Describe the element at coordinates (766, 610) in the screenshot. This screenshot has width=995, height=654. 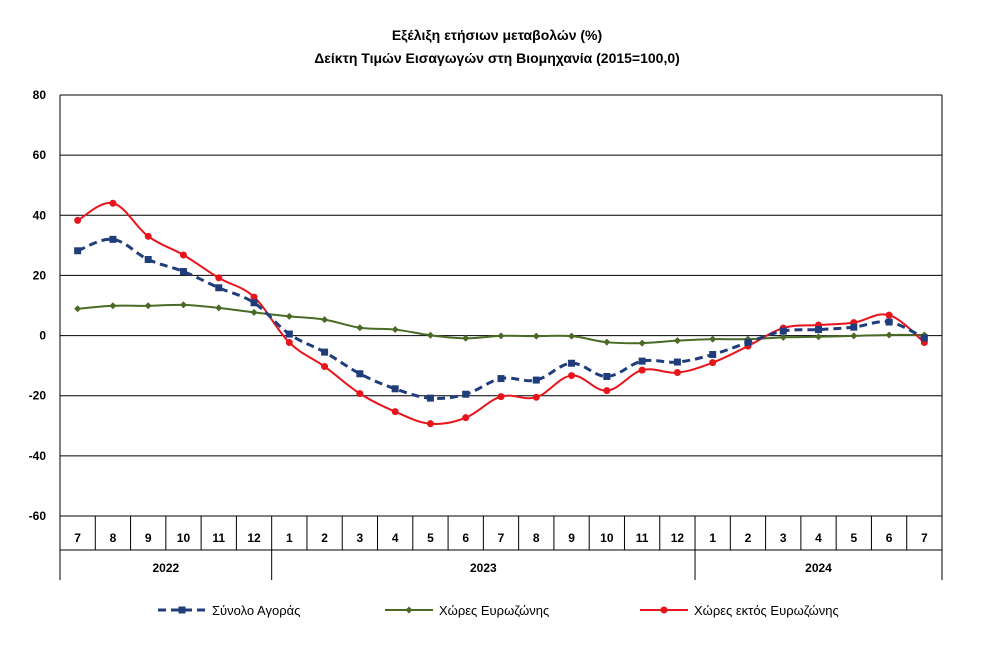
I see `legend-label: Χώρες εκτός Ευρωζώνης` at that location.